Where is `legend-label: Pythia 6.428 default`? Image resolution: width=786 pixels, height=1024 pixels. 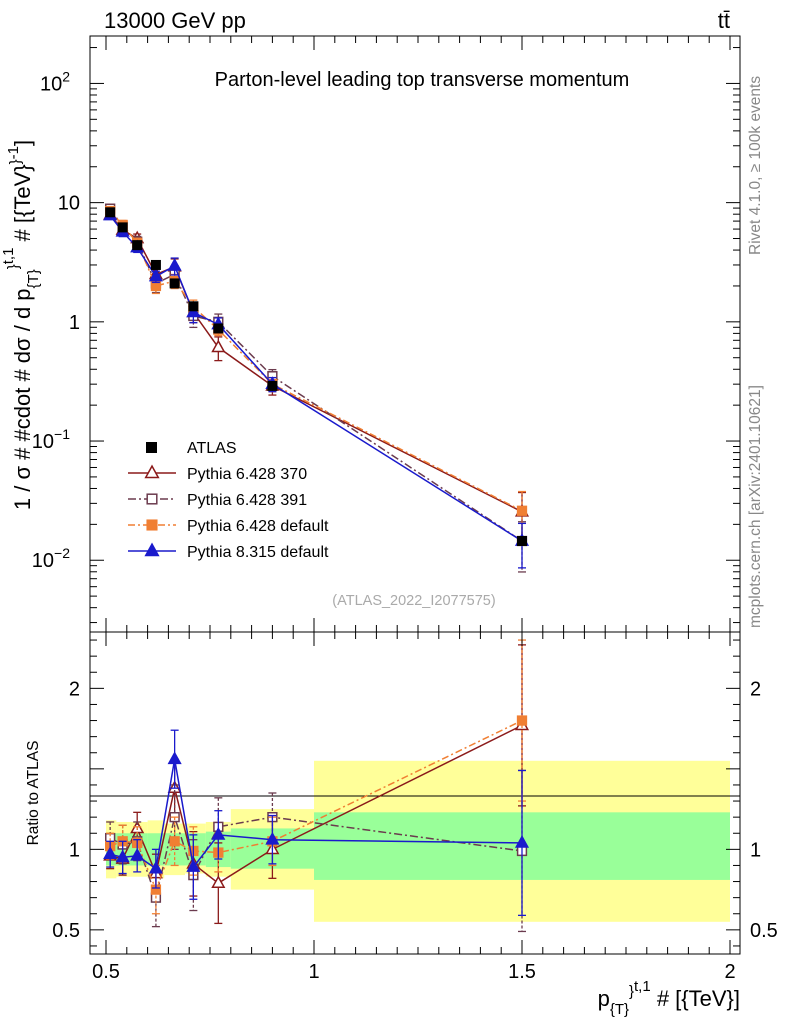 legend-label: Pythia 6.428 default is located at coordinates (258, 526).